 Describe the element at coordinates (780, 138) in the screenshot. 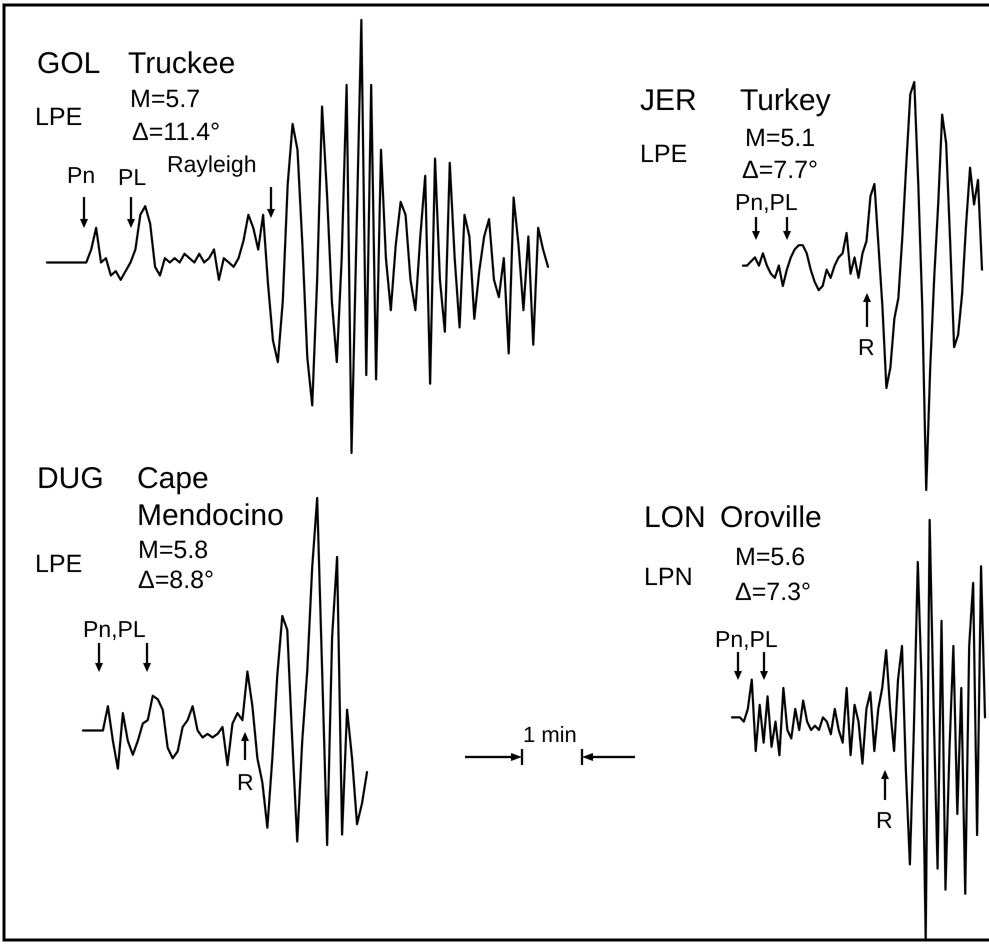

I see `annotation: M=5.1` at that location.